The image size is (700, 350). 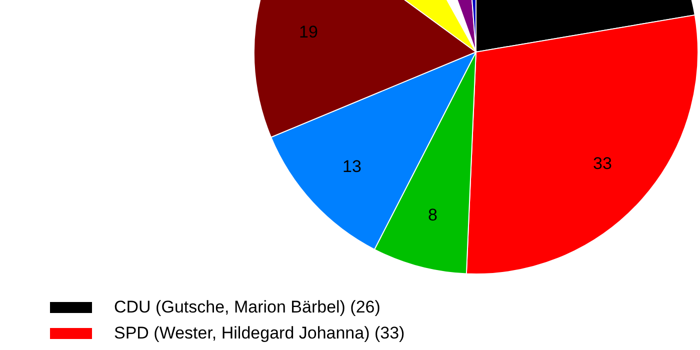 I want to click on legend-label: SPD (Wester, Hildegard Johanna) (33), so click(x=259, y=332).